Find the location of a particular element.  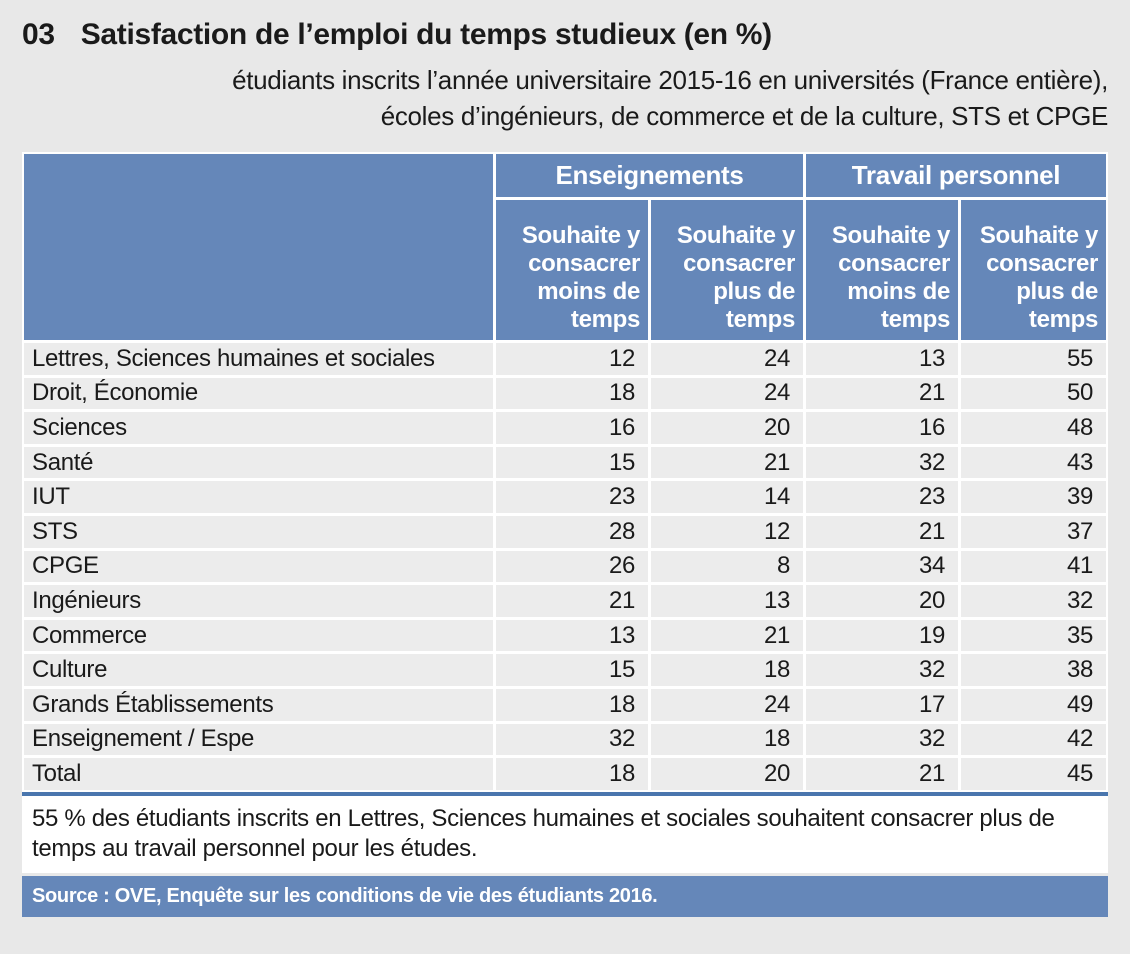

table-cell: 55 is located at coordinates (1033, 359).